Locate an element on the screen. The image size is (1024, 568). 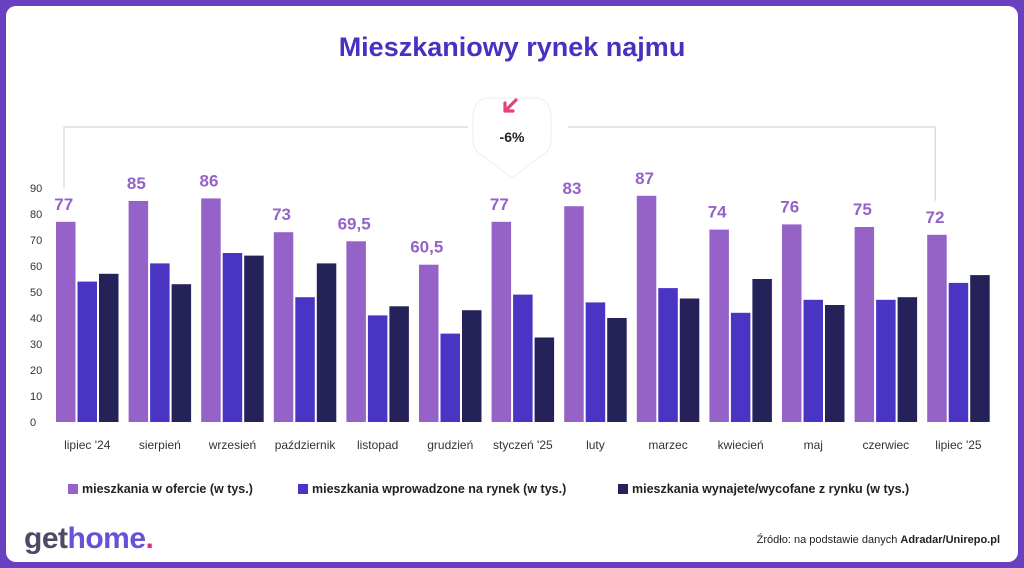
gethome-logo: gethome. is located at coordinates (89, 538).